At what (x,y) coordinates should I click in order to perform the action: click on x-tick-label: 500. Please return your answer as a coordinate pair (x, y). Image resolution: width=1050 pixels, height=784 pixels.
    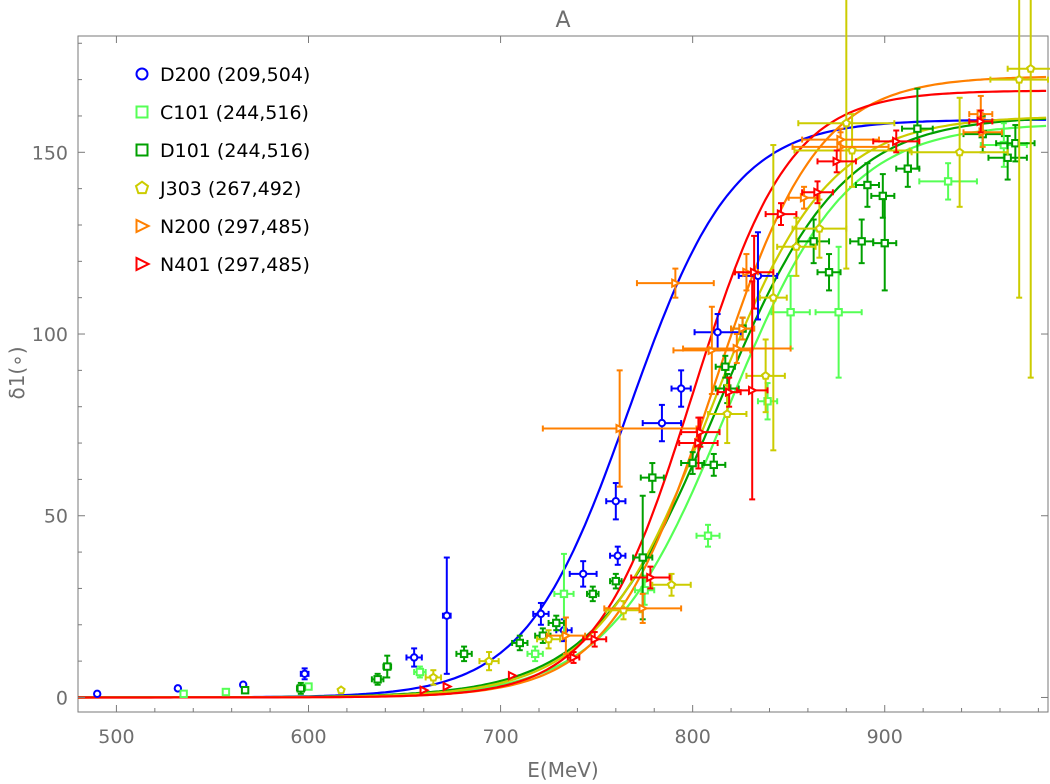
    Looking at the image, I should click on (116, 737).